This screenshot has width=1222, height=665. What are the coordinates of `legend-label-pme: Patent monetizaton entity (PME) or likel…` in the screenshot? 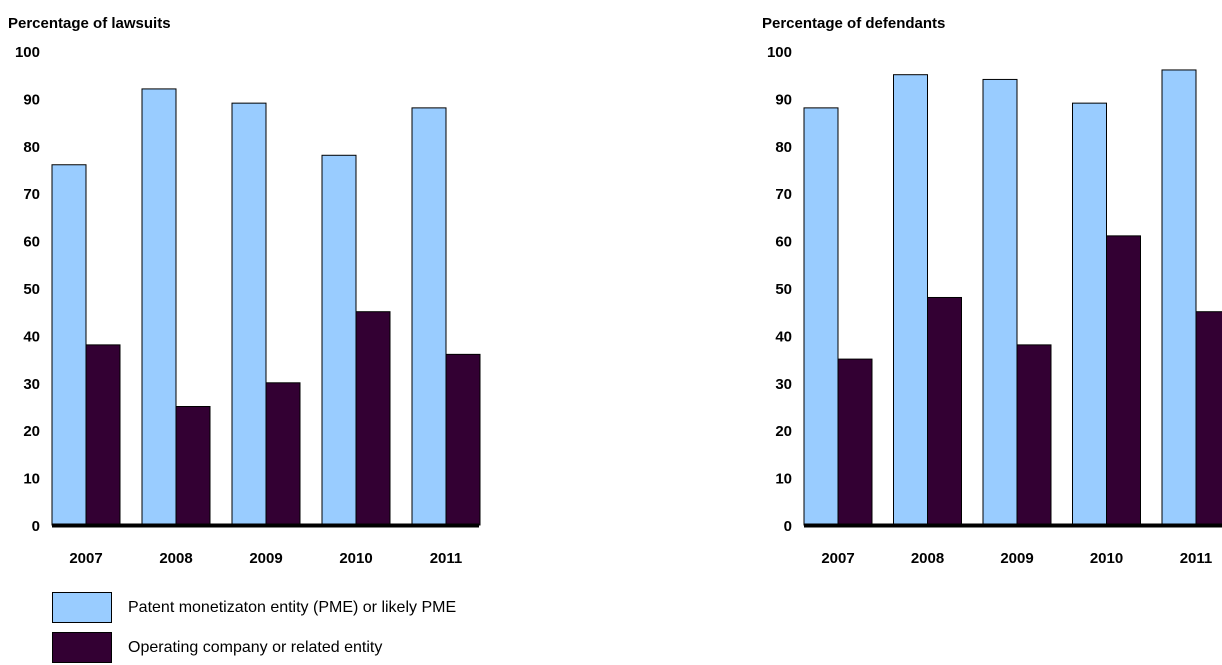 It's located at (292, 607).